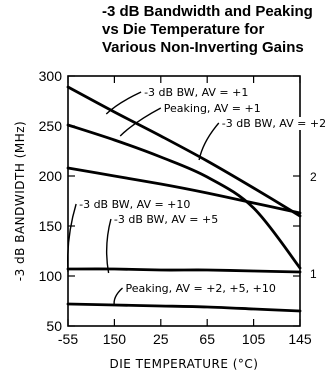 The image size is (336, 381). I want to click on x-axis-label: DIE TEMPERATURE (°C), so click(184, 364).